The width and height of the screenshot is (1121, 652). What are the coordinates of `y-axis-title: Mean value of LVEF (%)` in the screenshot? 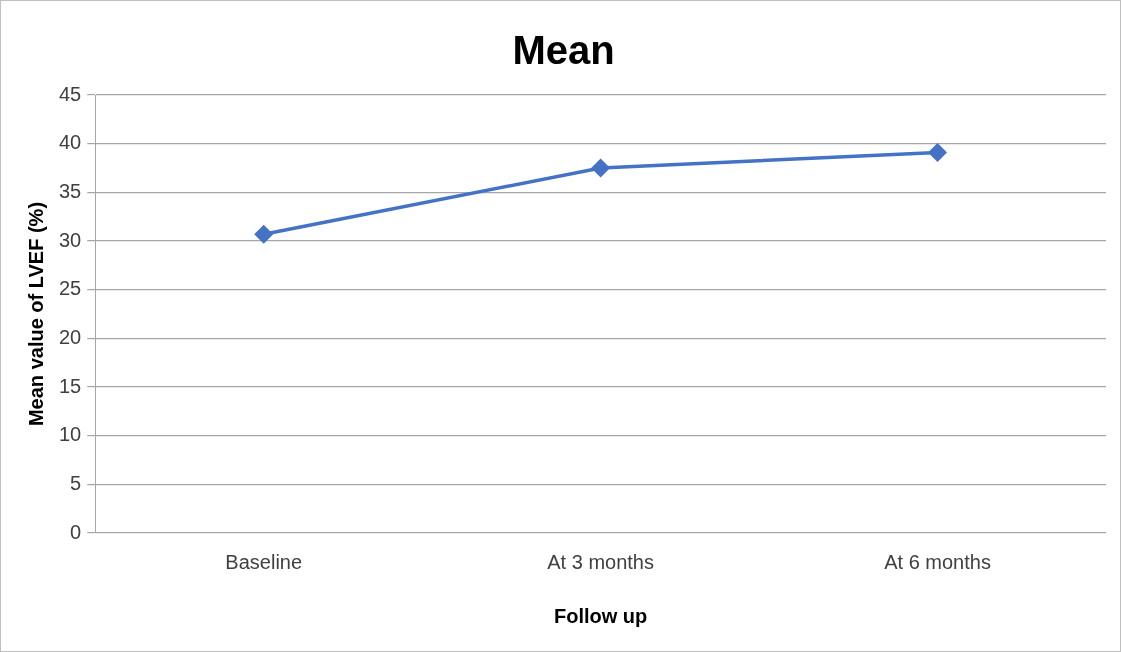 It's located at (35, 314).